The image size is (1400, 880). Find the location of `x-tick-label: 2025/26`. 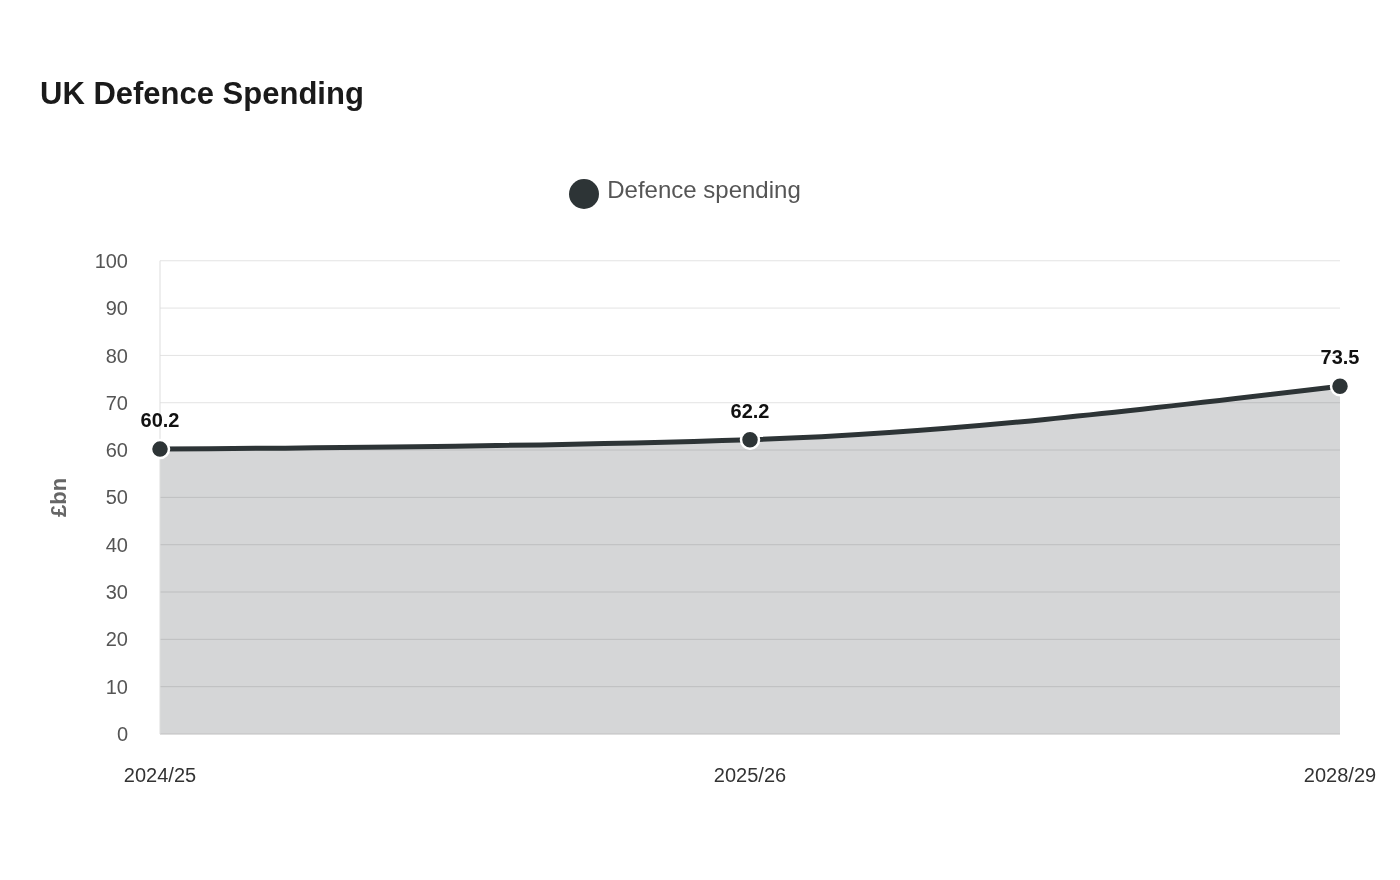

x-tick-label: 2025/26 is located at coordinates (750, 775).